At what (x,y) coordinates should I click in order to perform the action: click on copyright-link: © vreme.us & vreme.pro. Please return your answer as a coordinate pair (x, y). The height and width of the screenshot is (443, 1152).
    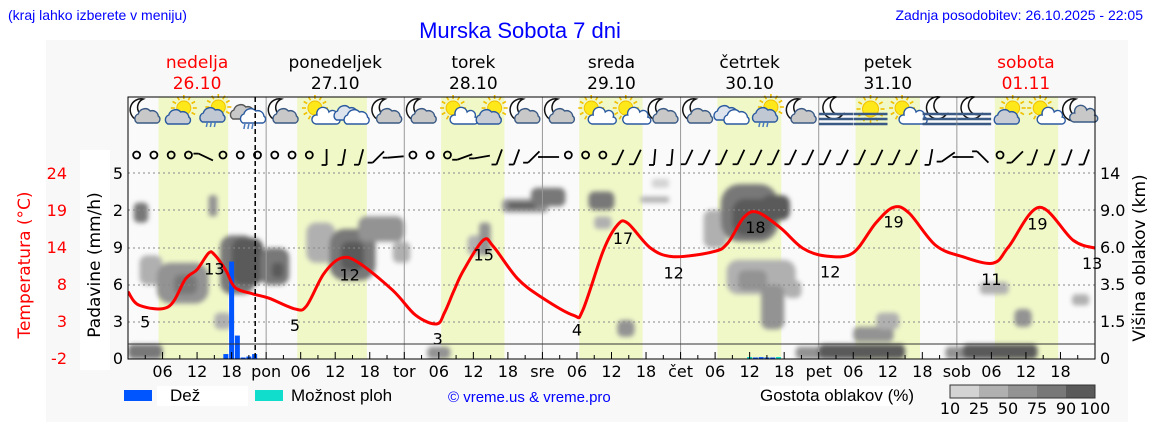
    Looking at the image, I should click on (529, 397).